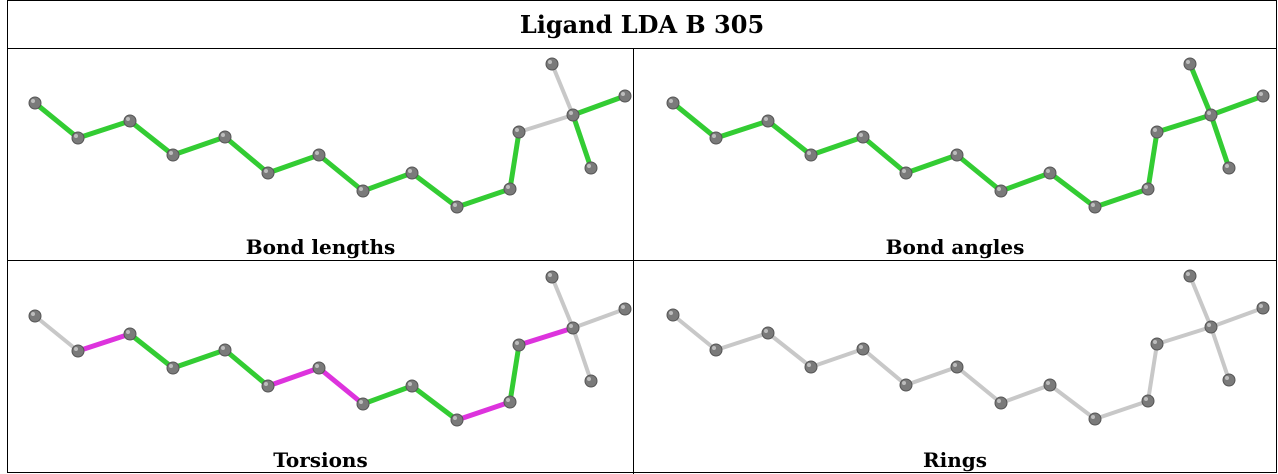  Describe the element at coordinates (633, 261) in the screenshot. I see `column-divider` at that location.